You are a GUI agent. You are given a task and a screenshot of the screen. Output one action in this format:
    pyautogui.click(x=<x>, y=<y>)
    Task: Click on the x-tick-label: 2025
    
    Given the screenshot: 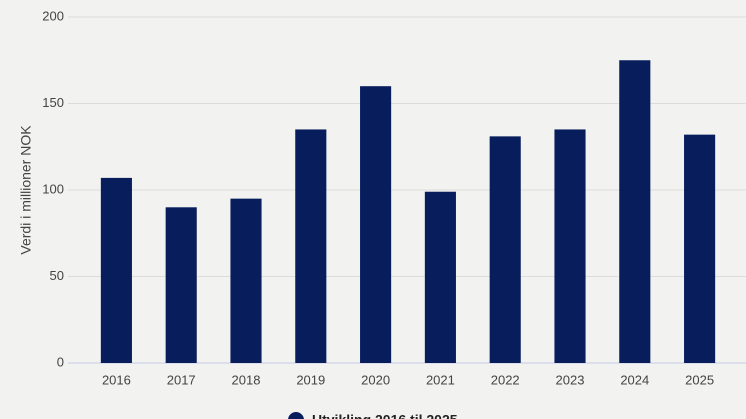 What is the action you would take?
    pyautogui.click(x=699, y=379)
    